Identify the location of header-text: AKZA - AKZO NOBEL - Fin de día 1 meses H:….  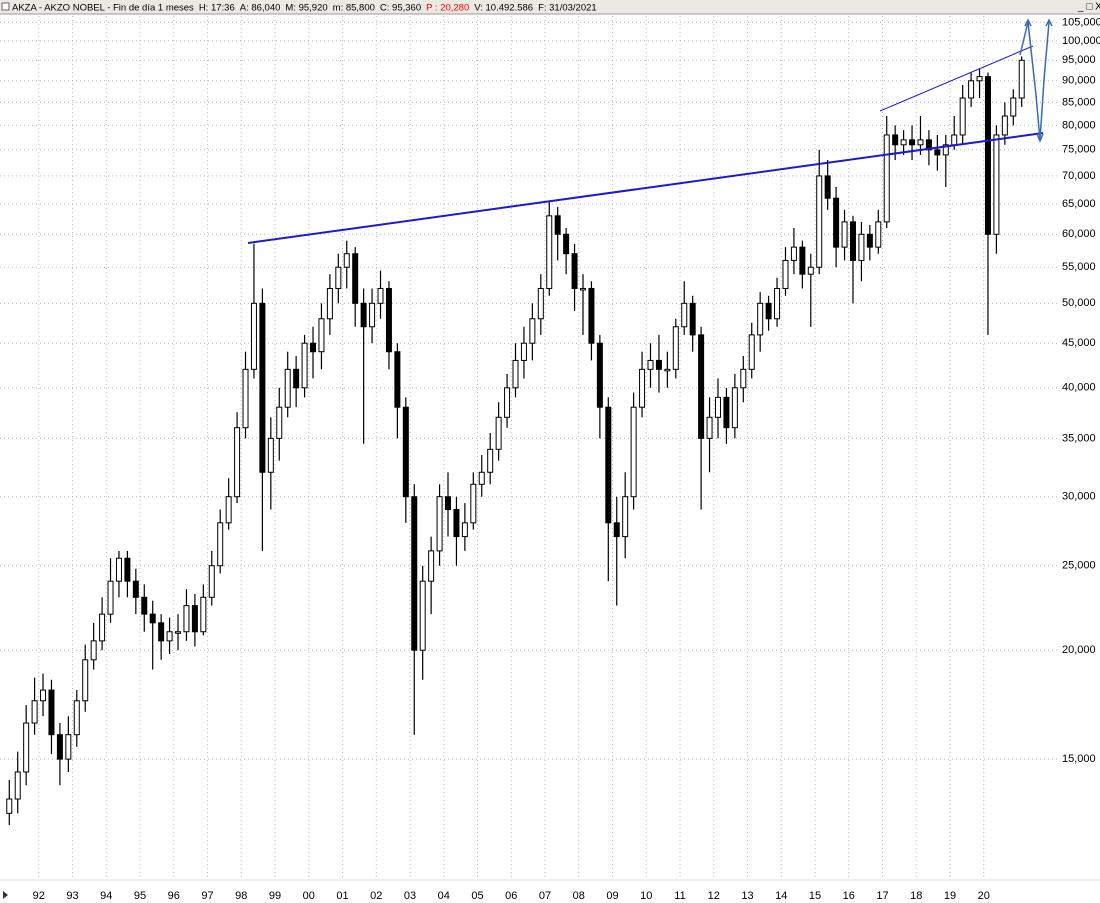
(304, 7).